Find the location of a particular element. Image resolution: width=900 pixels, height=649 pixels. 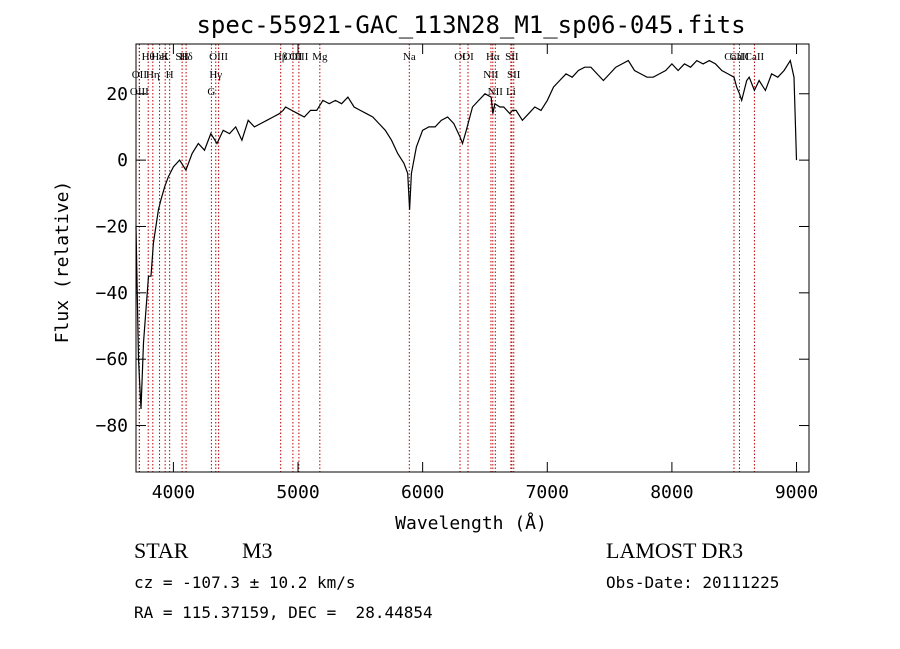

x-tick-label: 4000 is located at coordinates (173, 492).